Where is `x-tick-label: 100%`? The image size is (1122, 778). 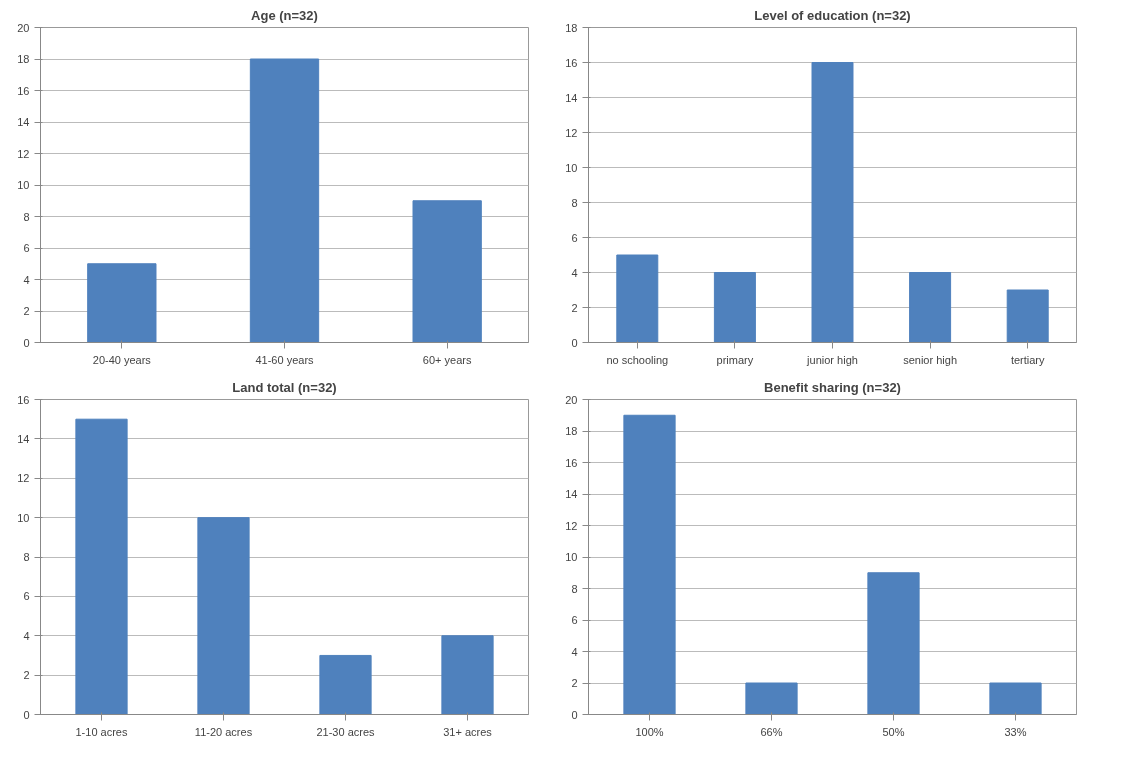 x-tick-label: 100% is located at coordinates (649, 731).